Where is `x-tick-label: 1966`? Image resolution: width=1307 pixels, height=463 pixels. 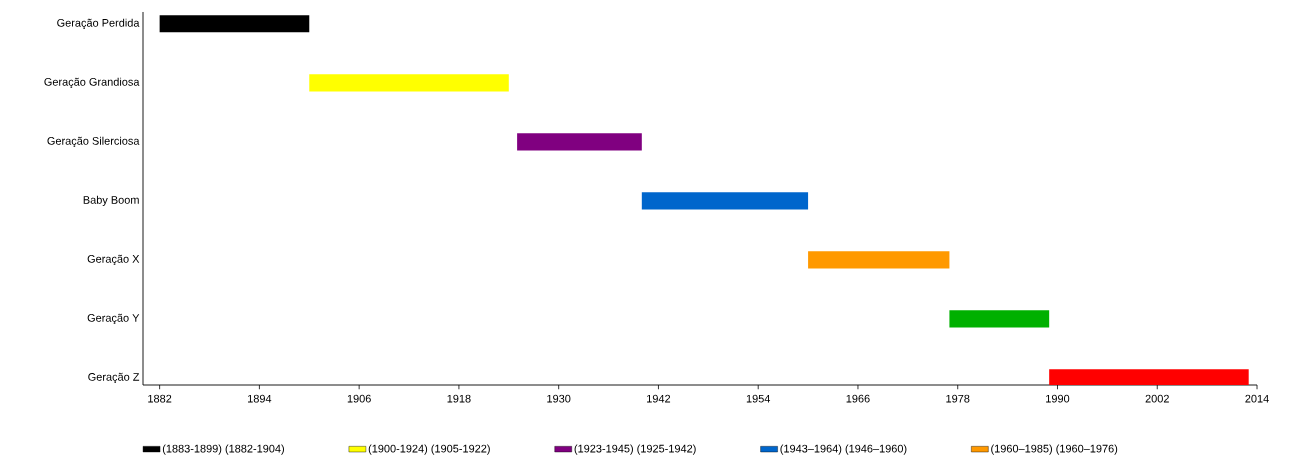 x-tick-label: 1966 is located at coordinates (858, 398).